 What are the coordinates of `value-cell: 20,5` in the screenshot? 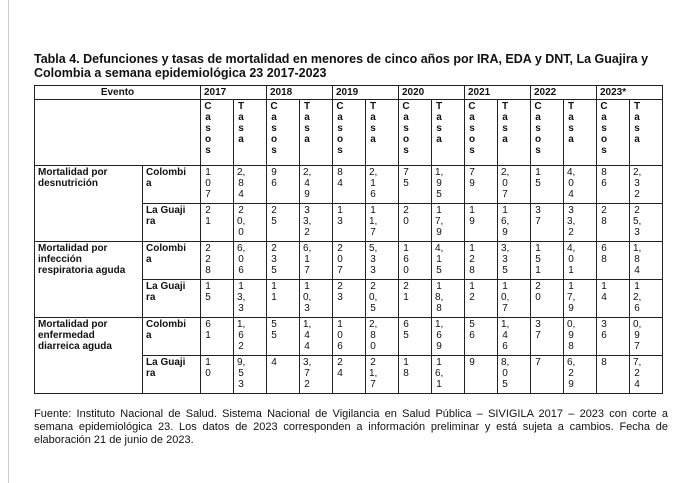 It's located at (382, 298).